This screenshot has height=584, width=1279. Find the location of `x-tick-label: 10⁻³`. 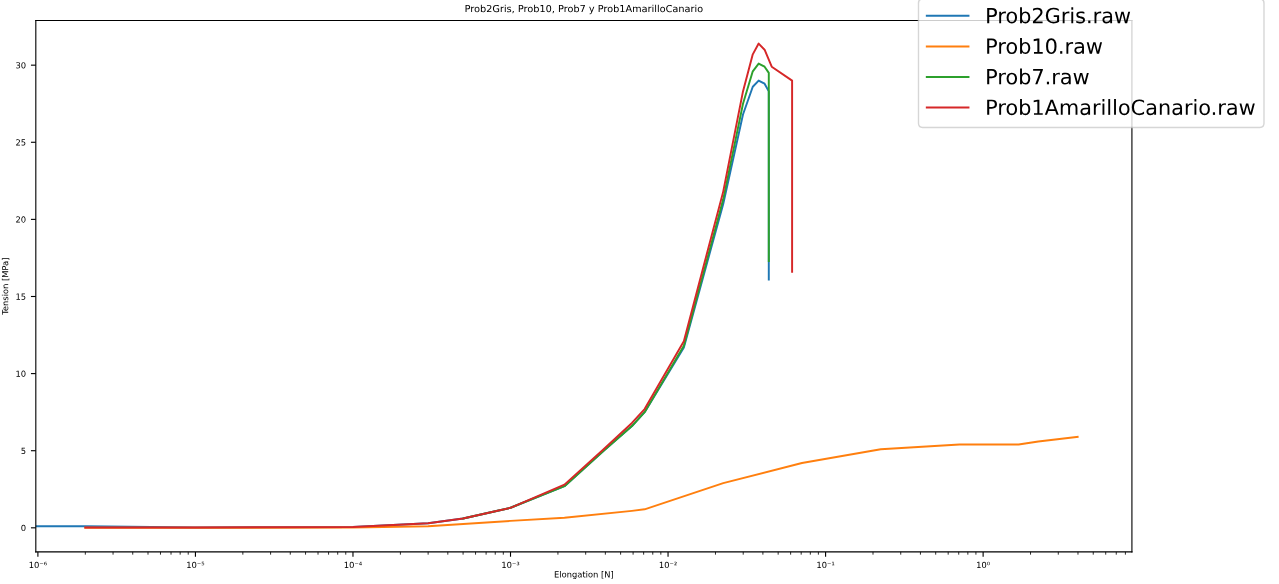

x-tick-label: 10⁻³ is located at coordinates (511, 565).